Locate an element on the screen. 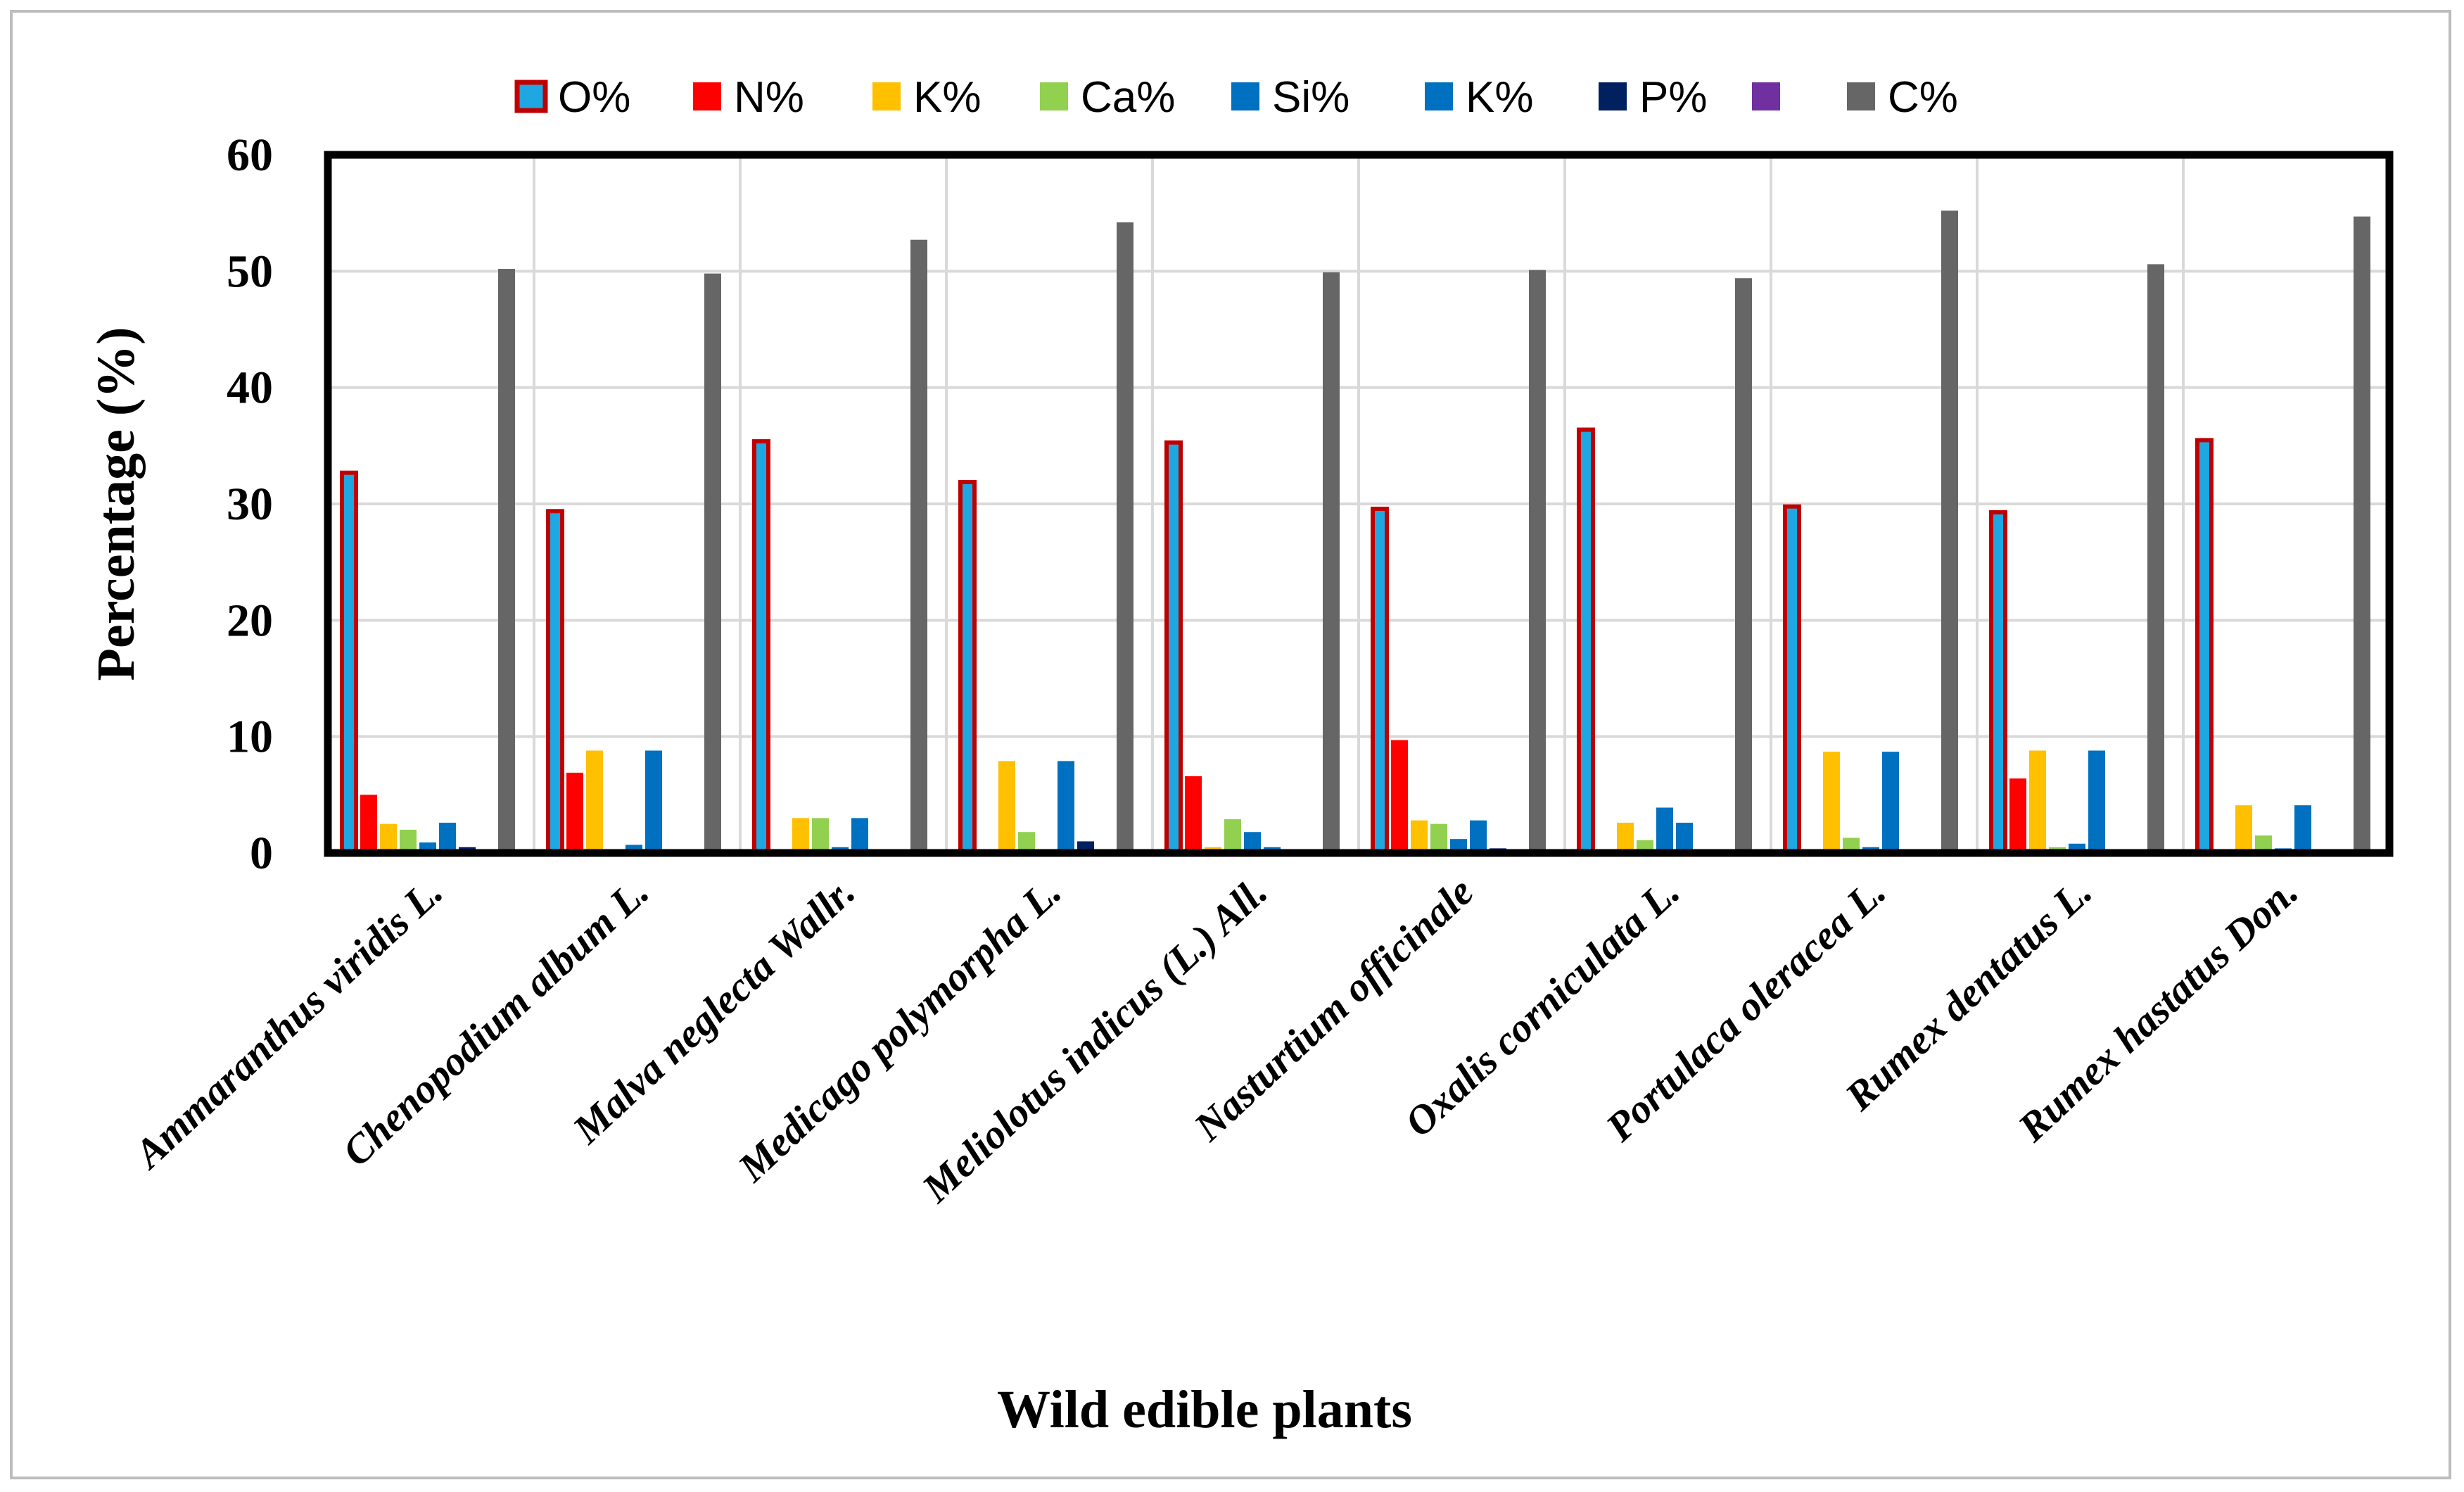 The image size is (2464, 1492). x-axis-title: Wild edible plants is located at coordinates (1204, 1409).